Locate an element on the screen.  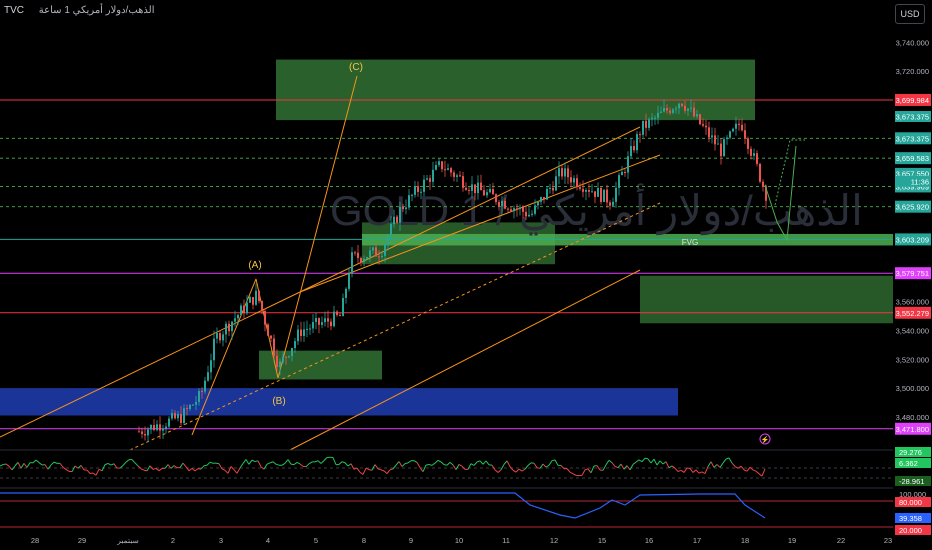
x-tick-label: 3 is located at coordinates (221, 540).